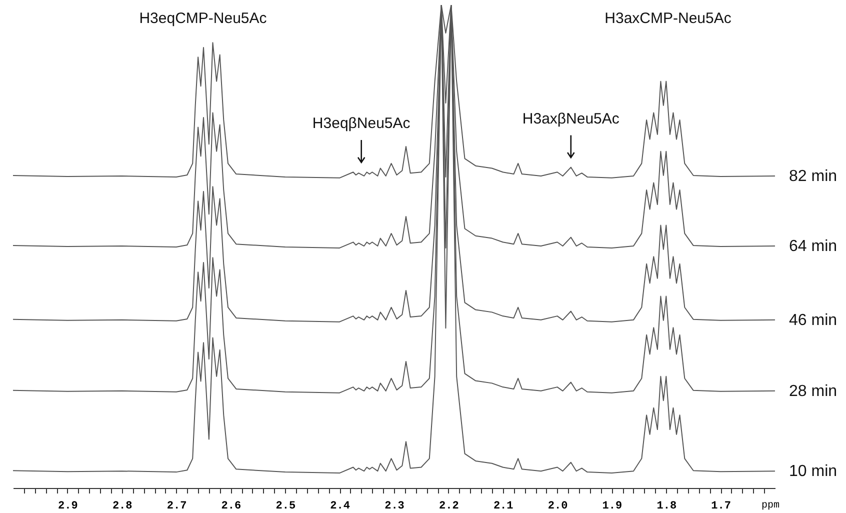  I want to click on series-label: 82 min, so click(813, 176).